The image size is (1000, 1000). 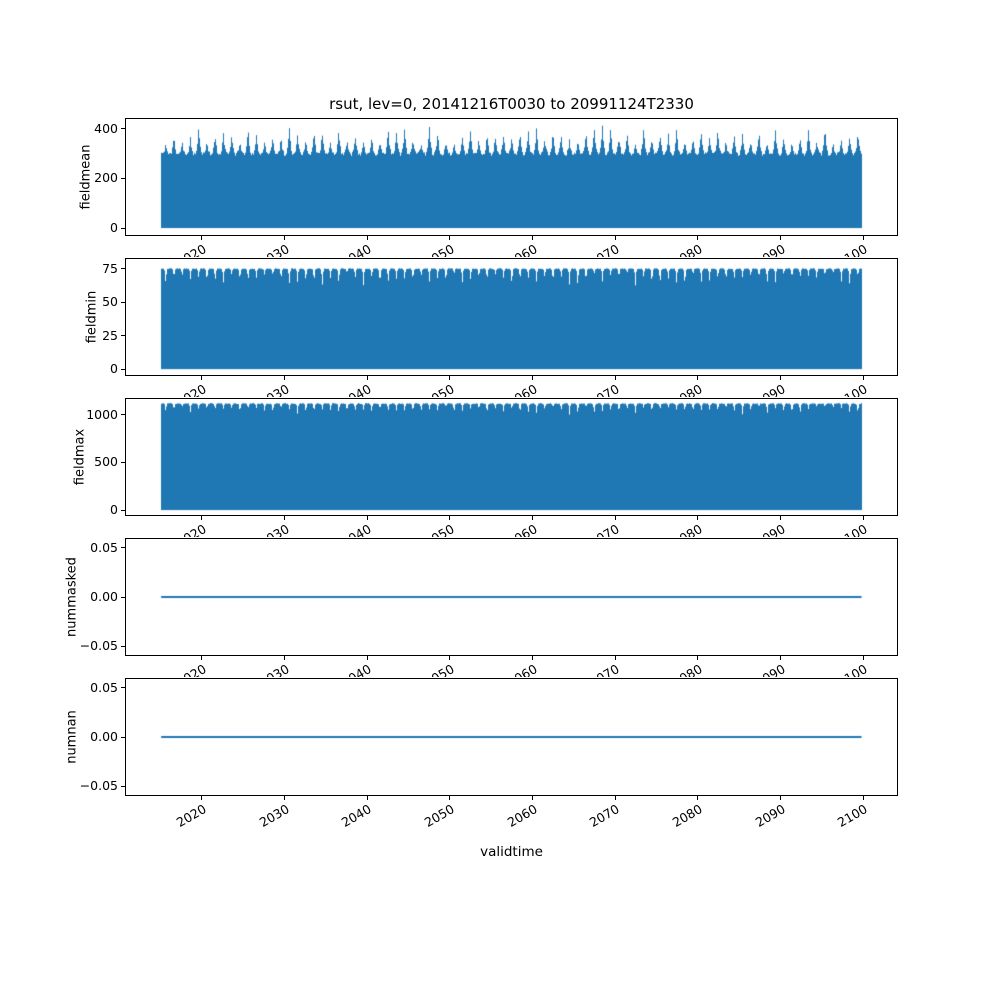 I want to click on series-canvas-fieldmax, so click(x=511, y=457).